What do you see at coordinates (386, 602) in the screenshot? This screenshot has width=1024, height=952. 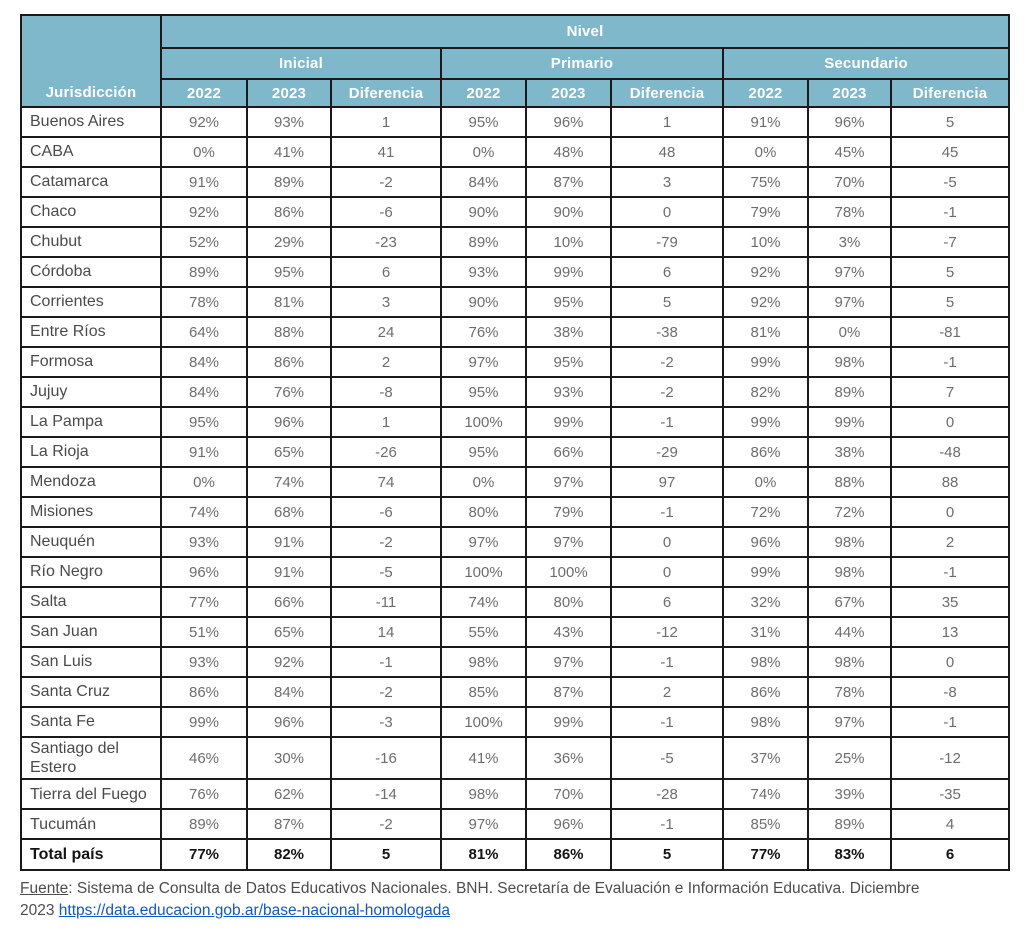 I see `value-cell: -11` at bounding box center [386, 602].